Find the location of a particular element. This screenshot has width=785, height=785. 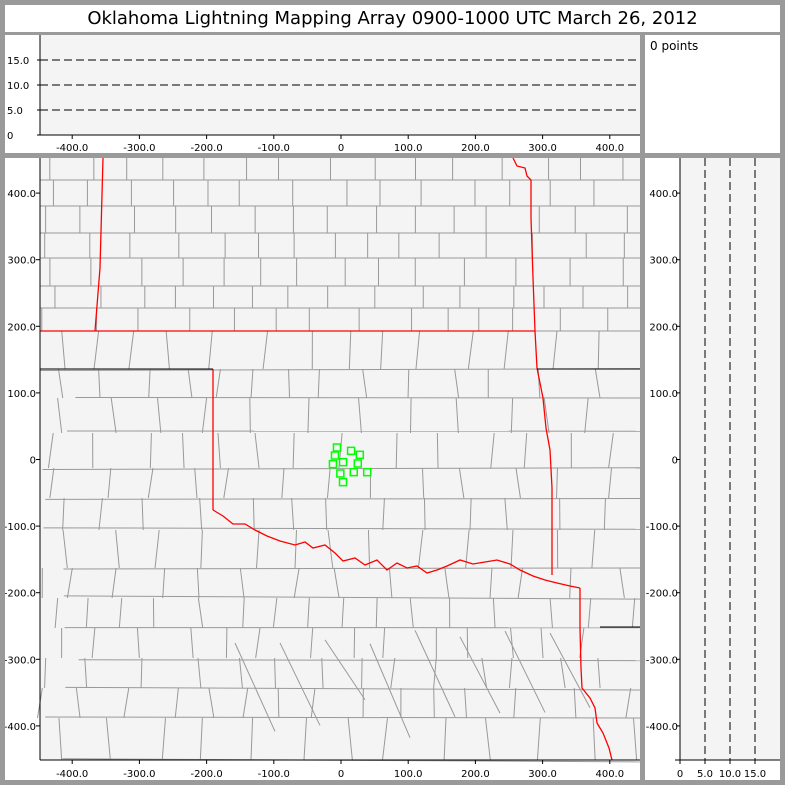

colorado-kansas-border is located at coordinates (99, 244).